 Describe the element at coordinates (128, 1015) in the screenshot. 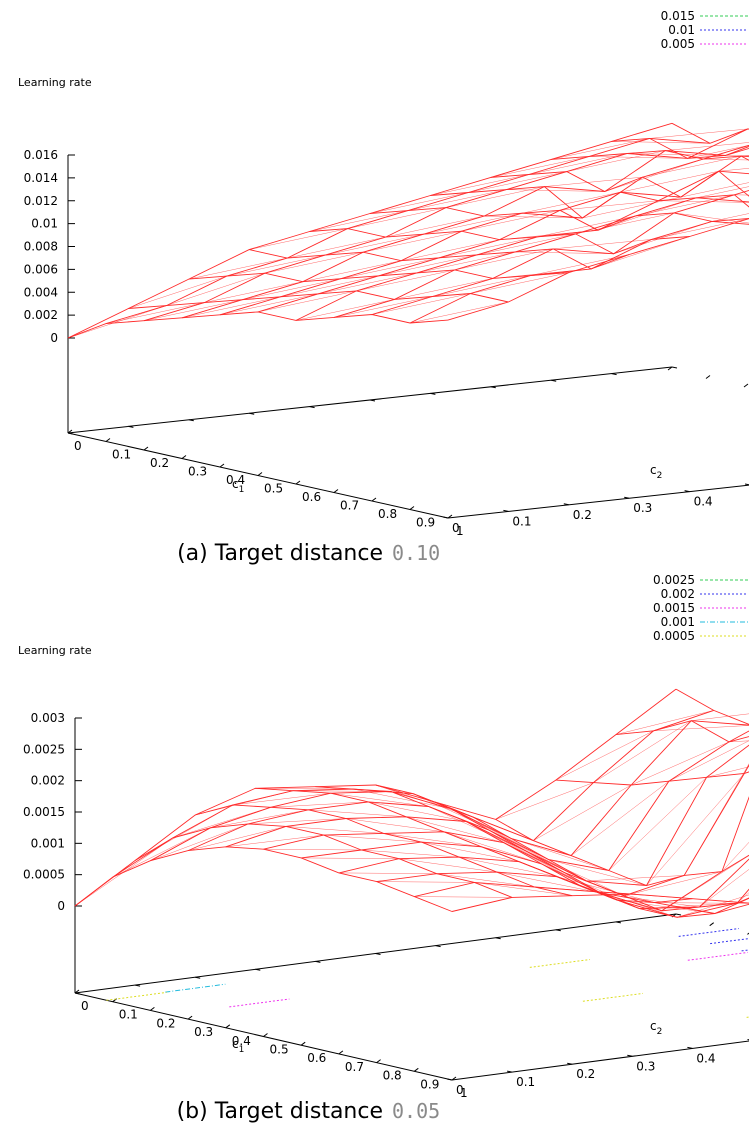

I see `x-tick-label: 0.1` at that location.